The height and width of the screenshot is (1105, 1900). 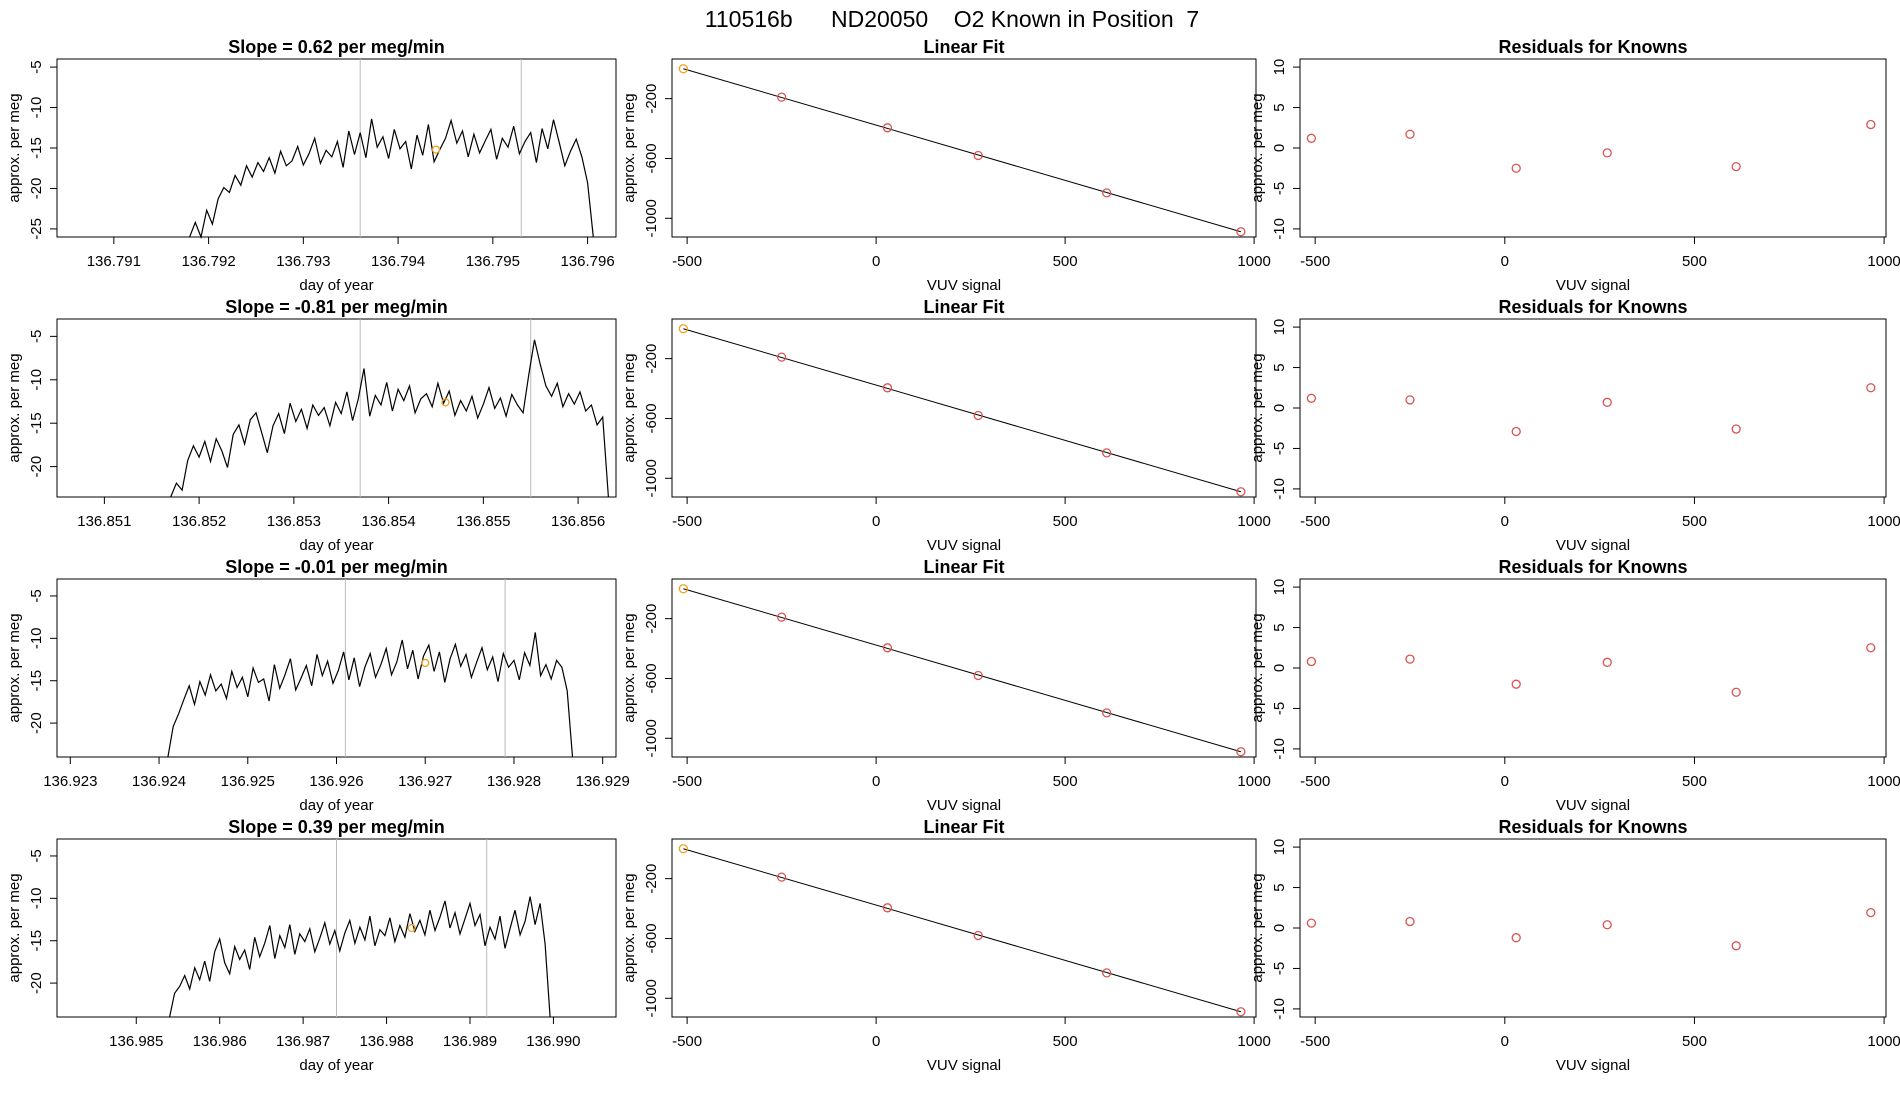 What do you see at coordinates (398, 261) in the screenshot?
I see `x-tick-label: 136.794` at bounding box center [398, 261].